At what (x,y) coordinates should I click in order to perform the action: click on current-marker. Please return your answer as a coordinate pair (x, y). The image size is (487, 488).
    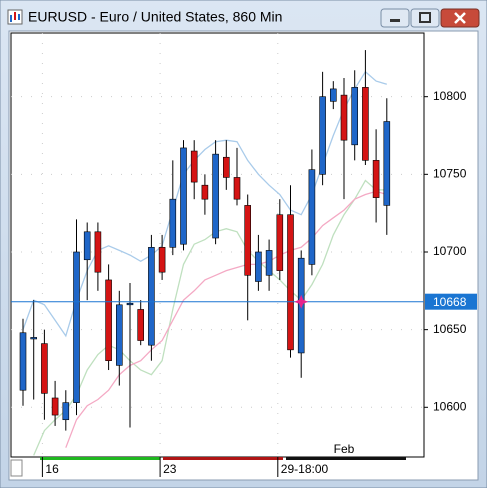
    Looking at the image, I should click on (301, 301).